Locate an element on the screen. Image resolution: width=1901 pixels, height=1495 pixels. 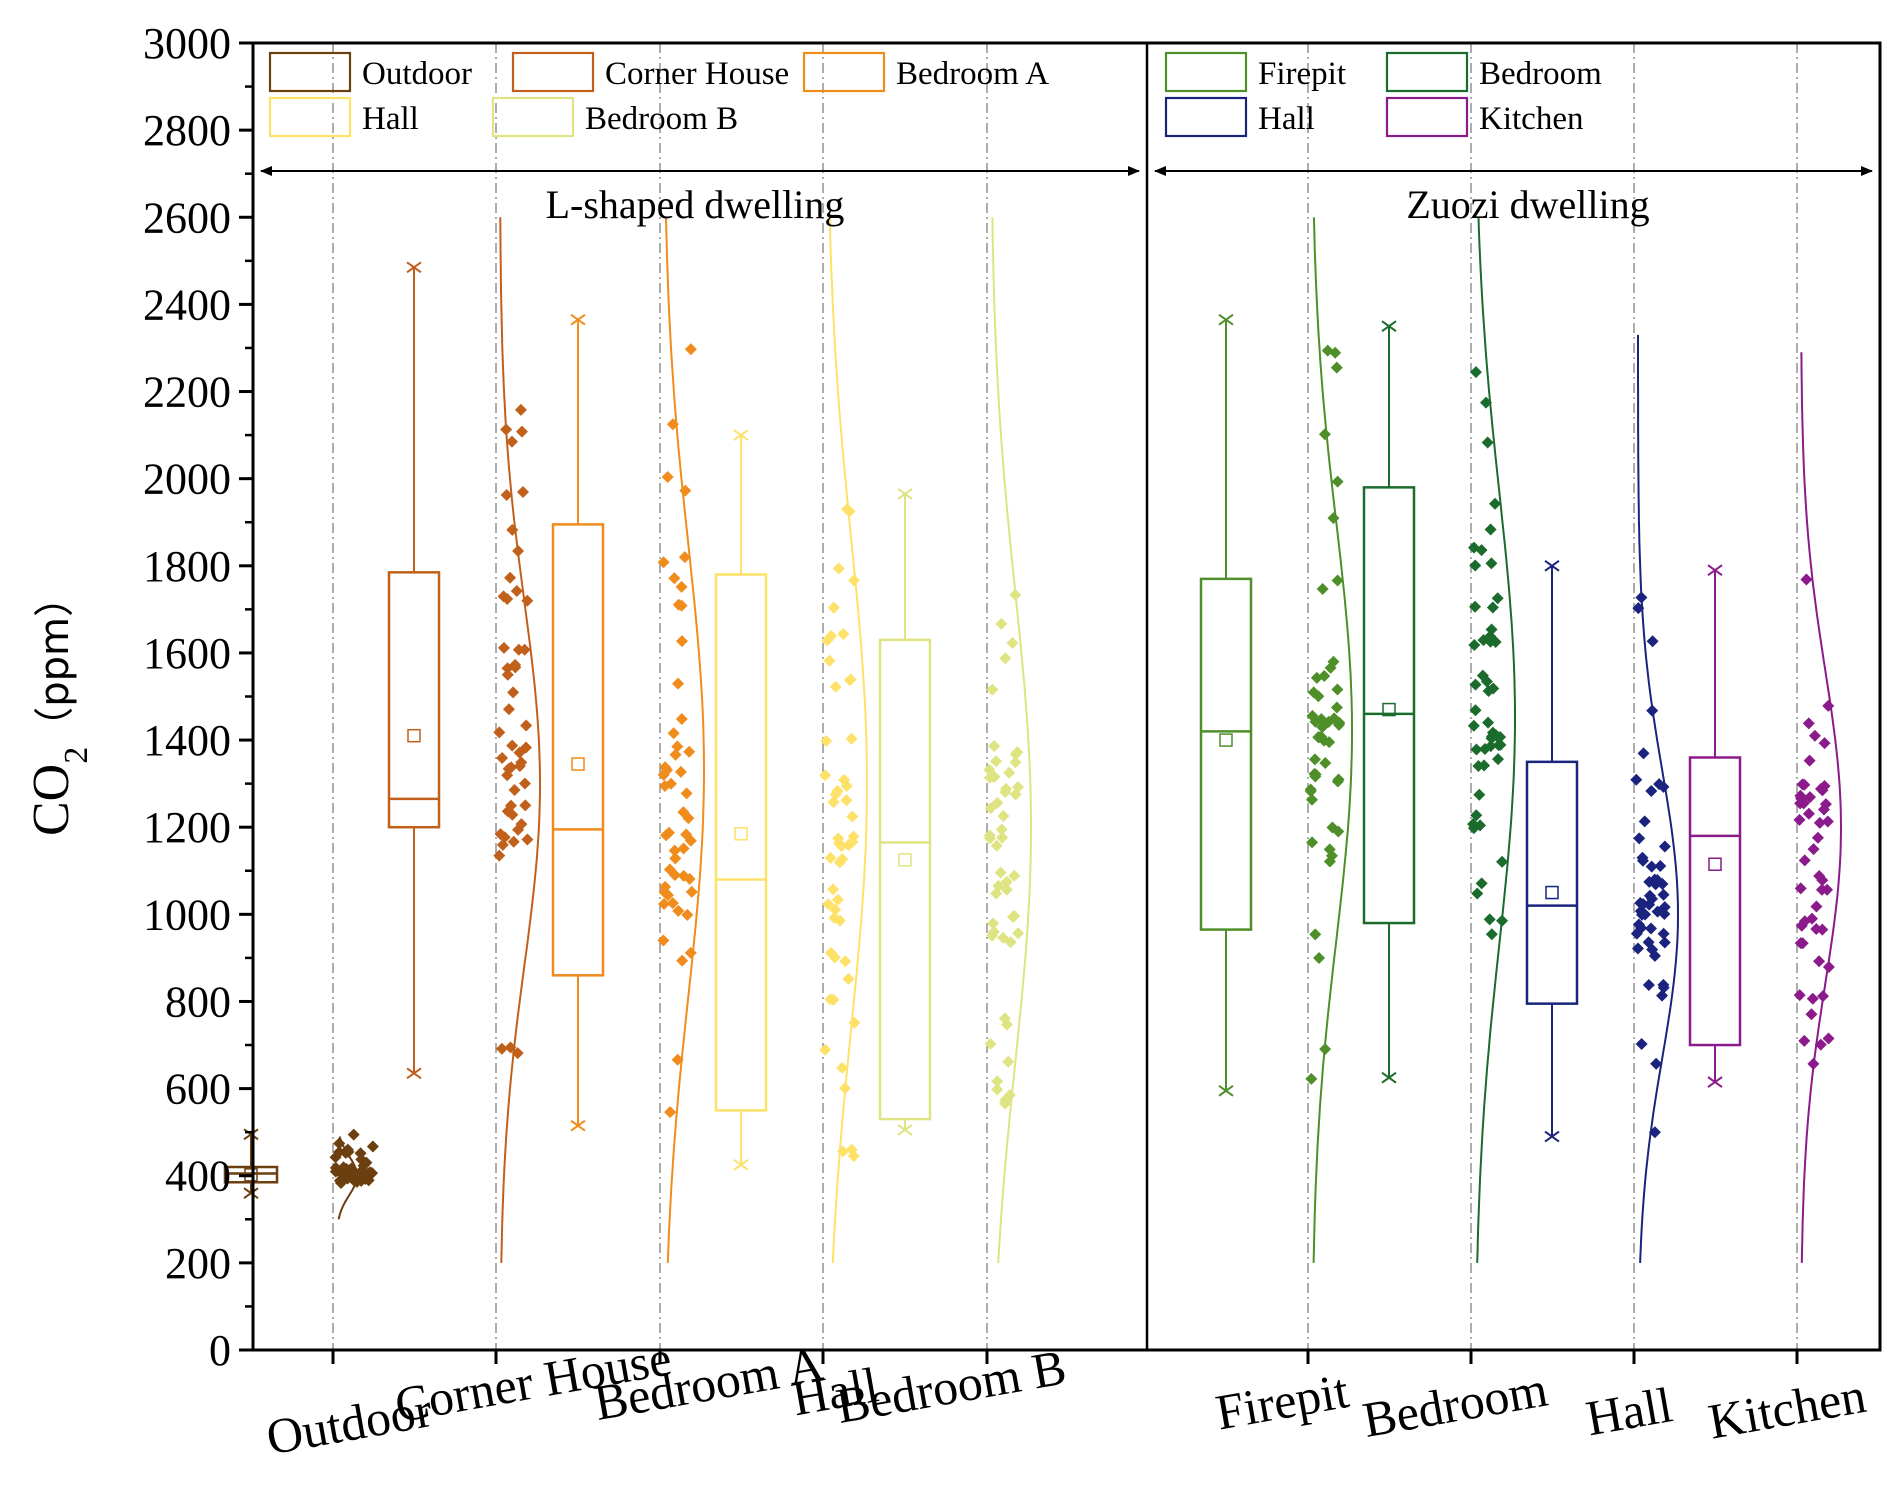
y-tick-label: 1600 is located at coordinates (187, 653).